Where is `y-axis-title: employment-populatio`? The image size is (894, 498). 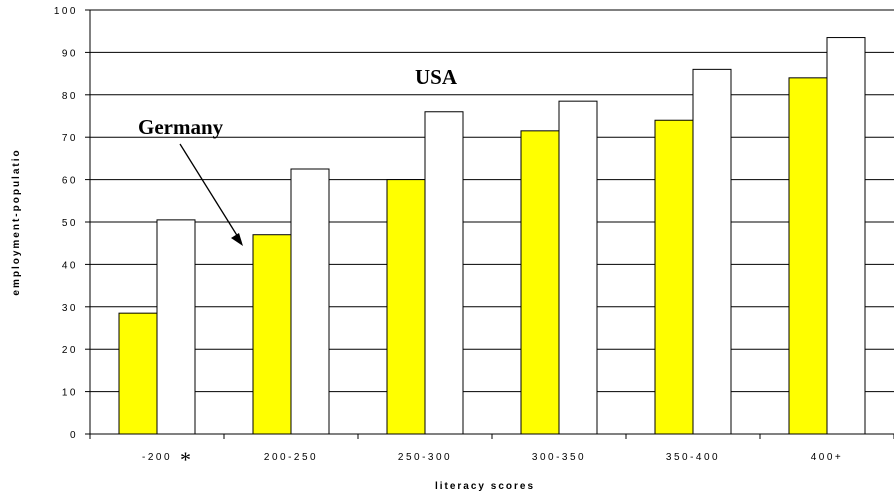
y-axis-title: employment-populatio is located at coordinates (16, 221).